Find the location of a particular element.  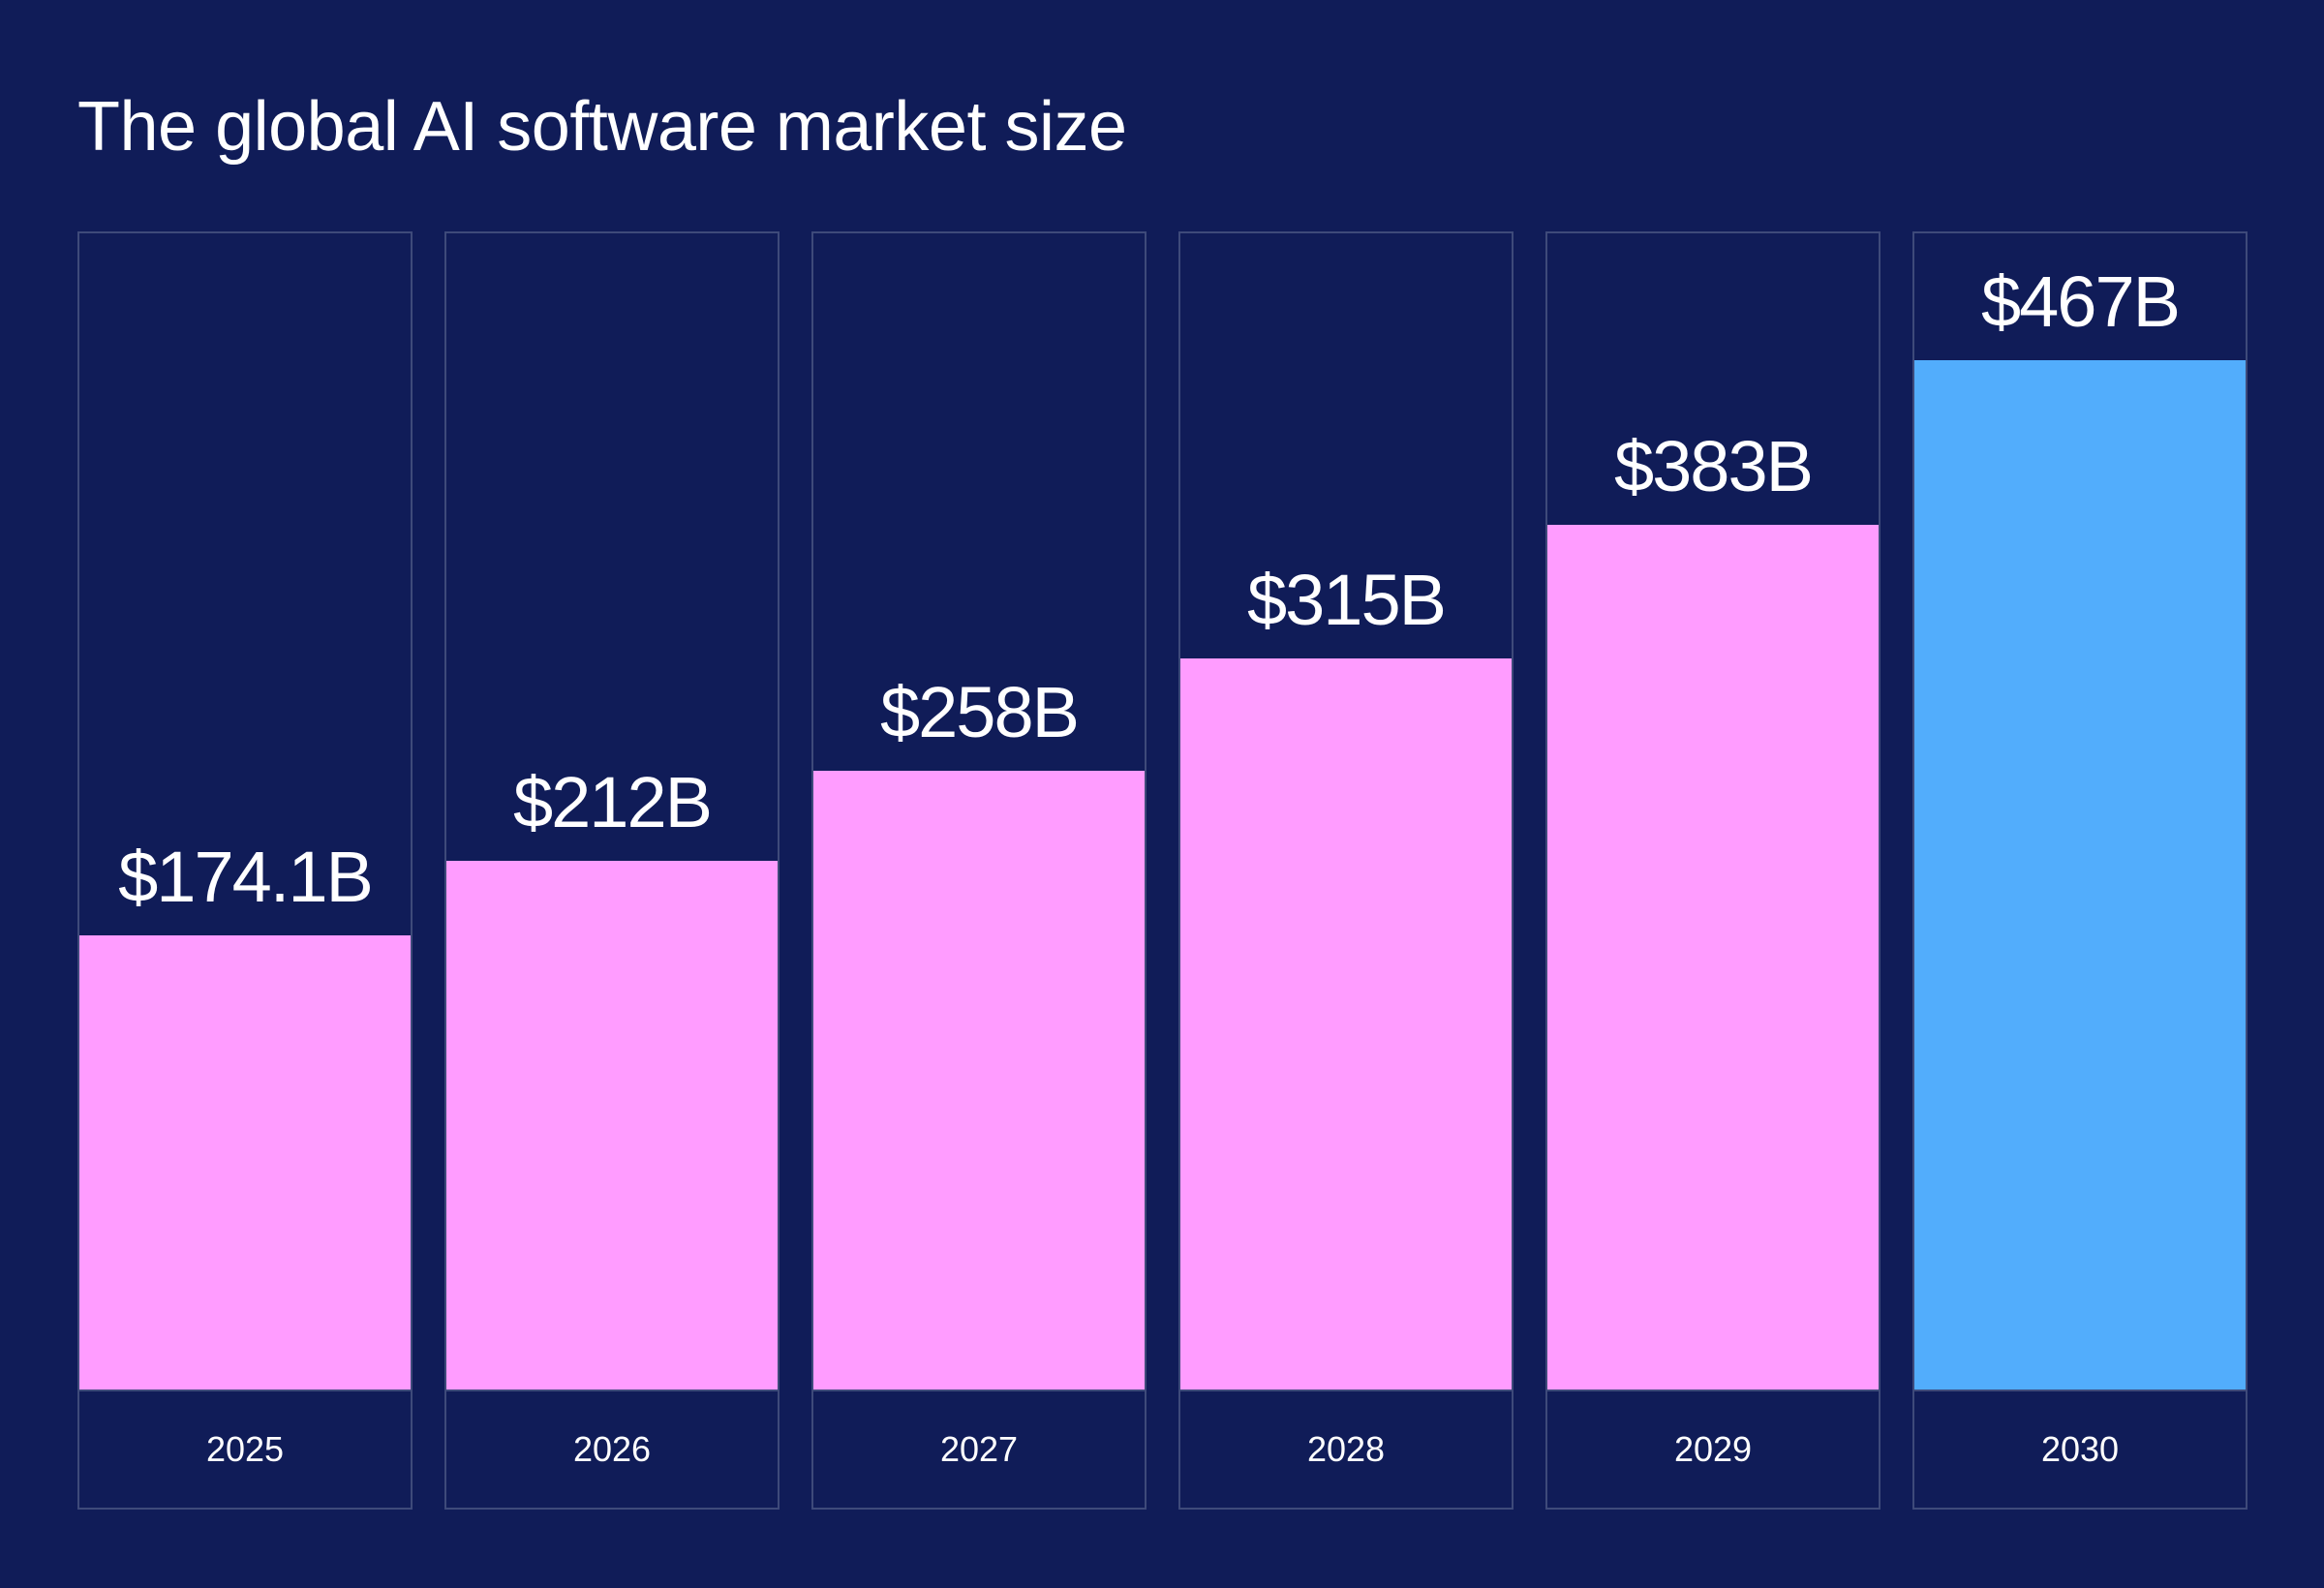

bar-column-2027: $258B 2027 is located at coordinates (979, 870).